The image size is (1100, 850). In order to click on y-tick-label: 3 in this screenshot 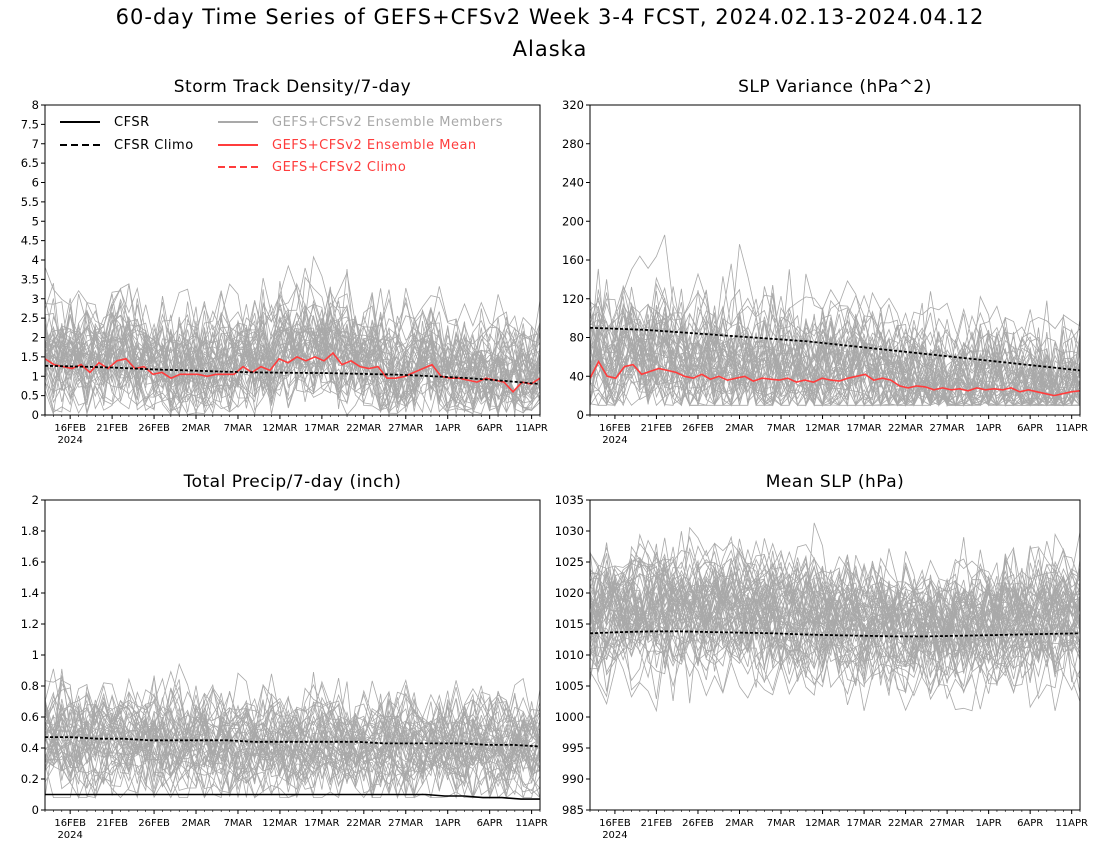, I will do `click(35, 299)`.